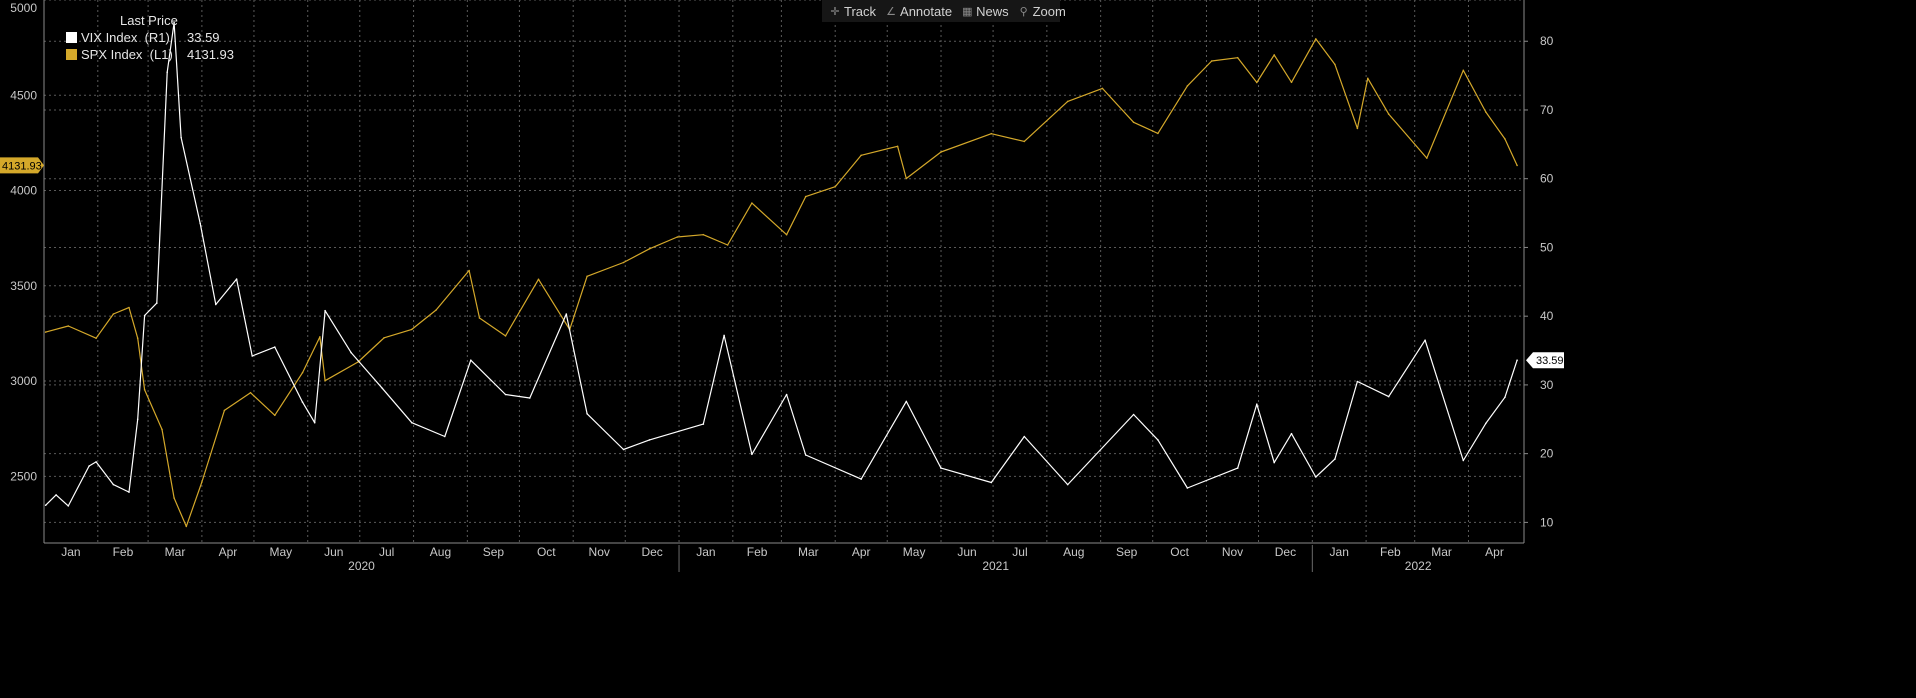 The width and height of the screenshot is (1916, 698). What do you see at coordinates (985, 11) in the screenshot?
I see `news-button: ▦ News` at bounding box center [985, 11].